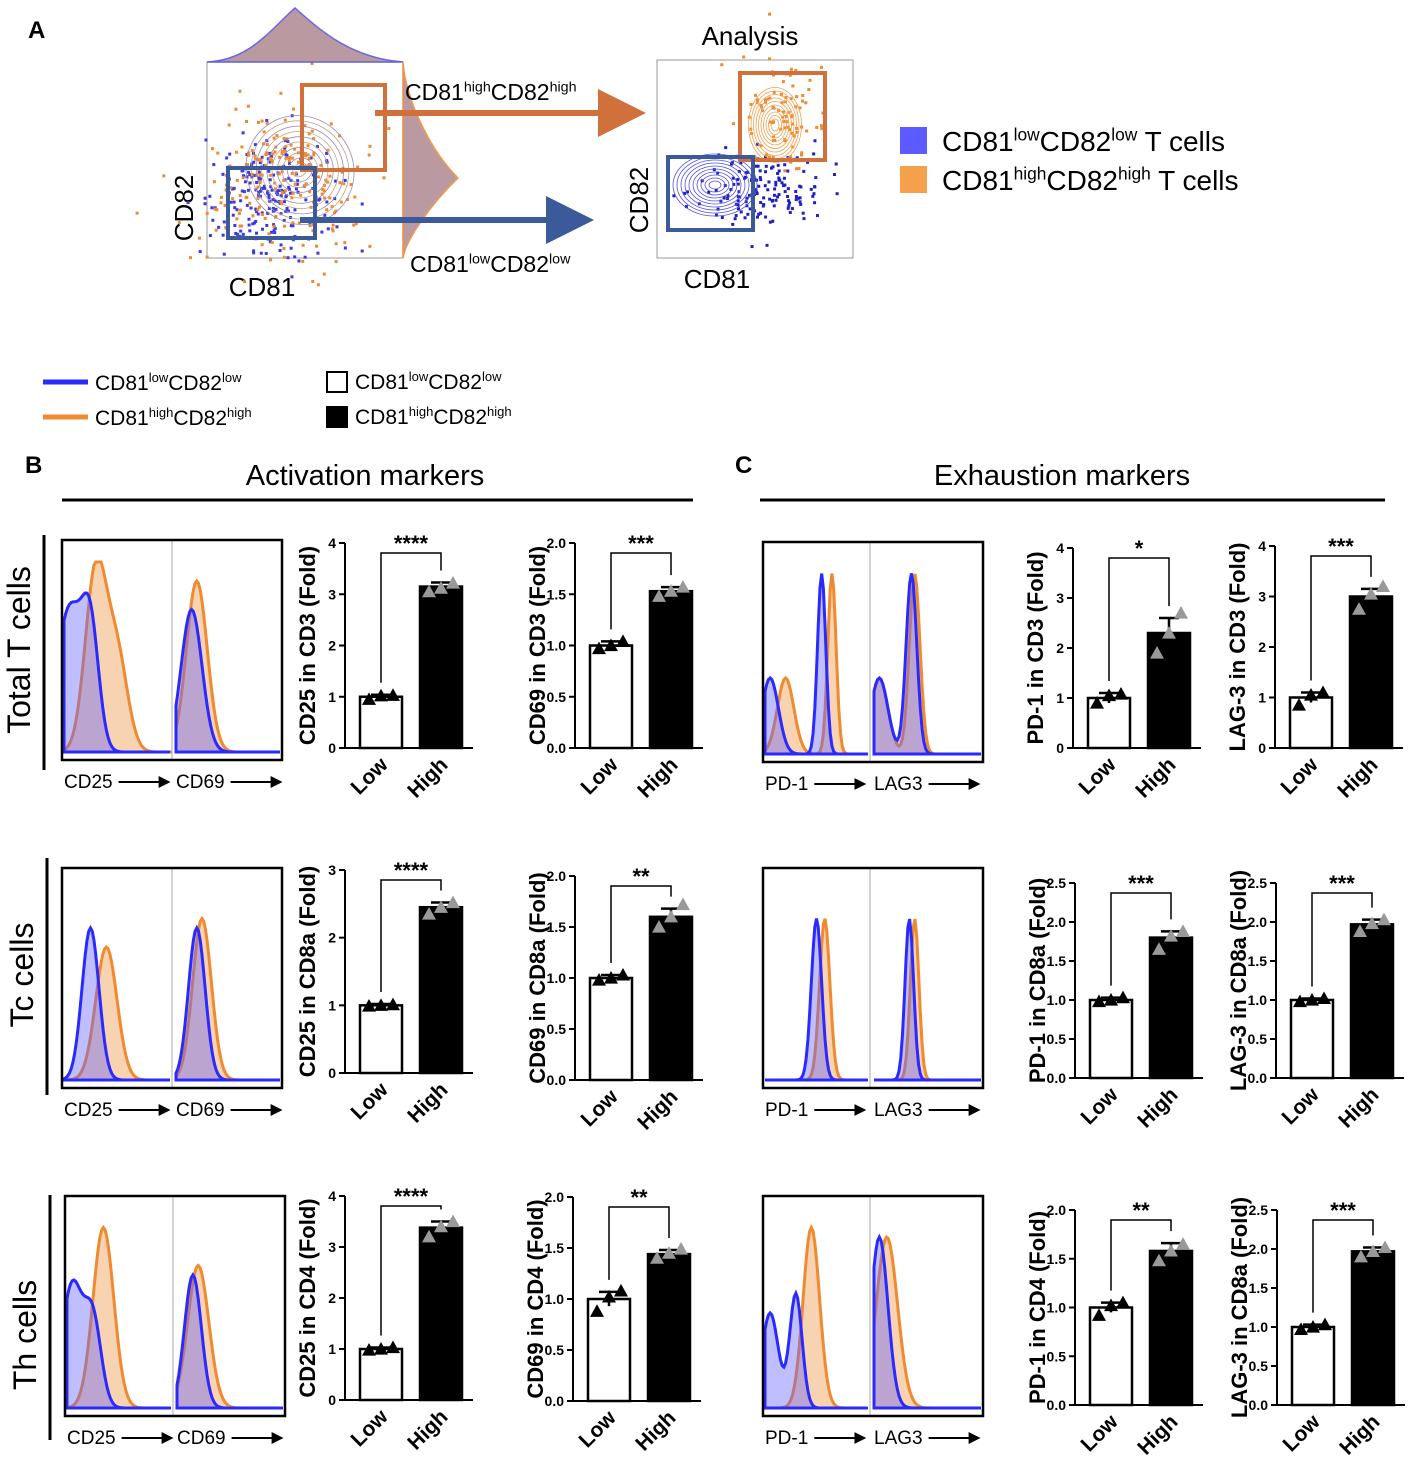 This screenshot has height=1465, width=1417. I want to click on y-tick-label: 2.5, so click(1258, 883).